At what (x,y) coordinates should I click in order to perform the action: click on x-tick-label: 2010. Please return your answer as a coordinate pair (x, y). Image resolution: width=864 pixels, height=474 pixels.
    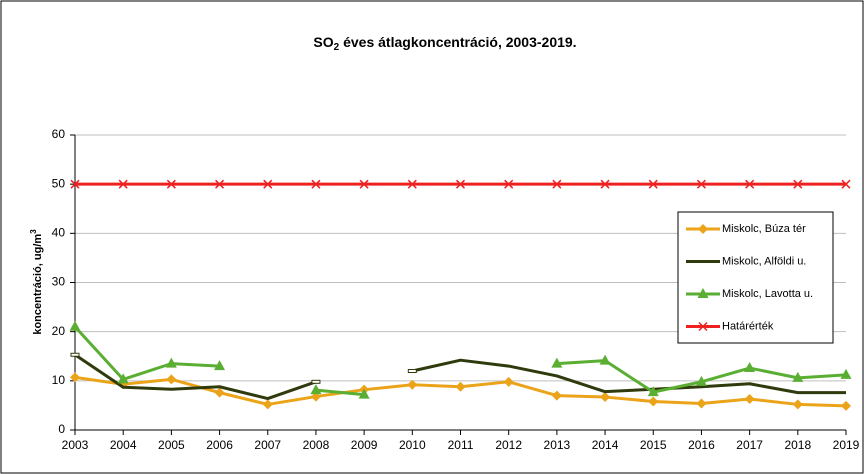
    Looking at the image, I should click on (412, 445).